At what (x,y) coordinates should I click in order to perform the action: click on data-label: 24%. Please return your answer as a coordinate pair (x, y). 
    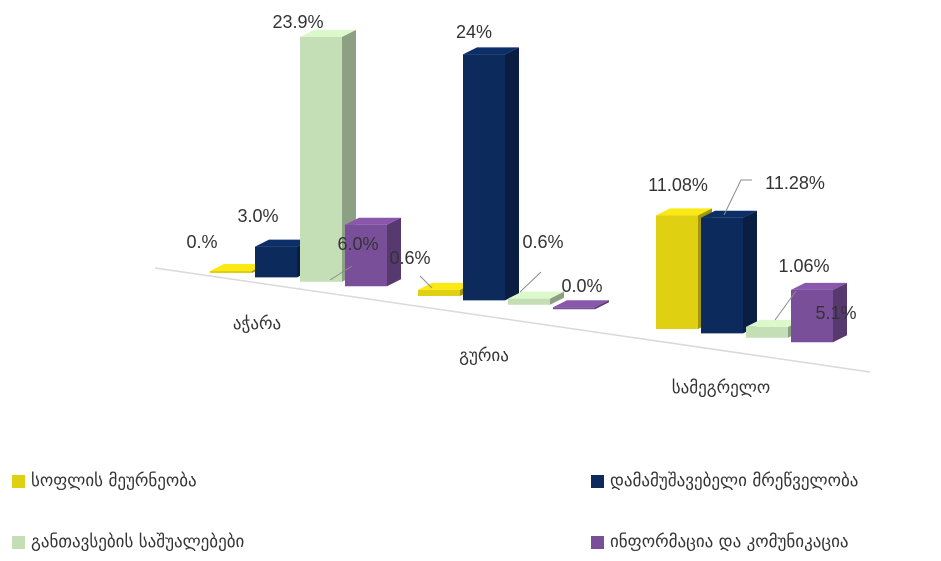
    Looking at the image, I should click on (474, 32).